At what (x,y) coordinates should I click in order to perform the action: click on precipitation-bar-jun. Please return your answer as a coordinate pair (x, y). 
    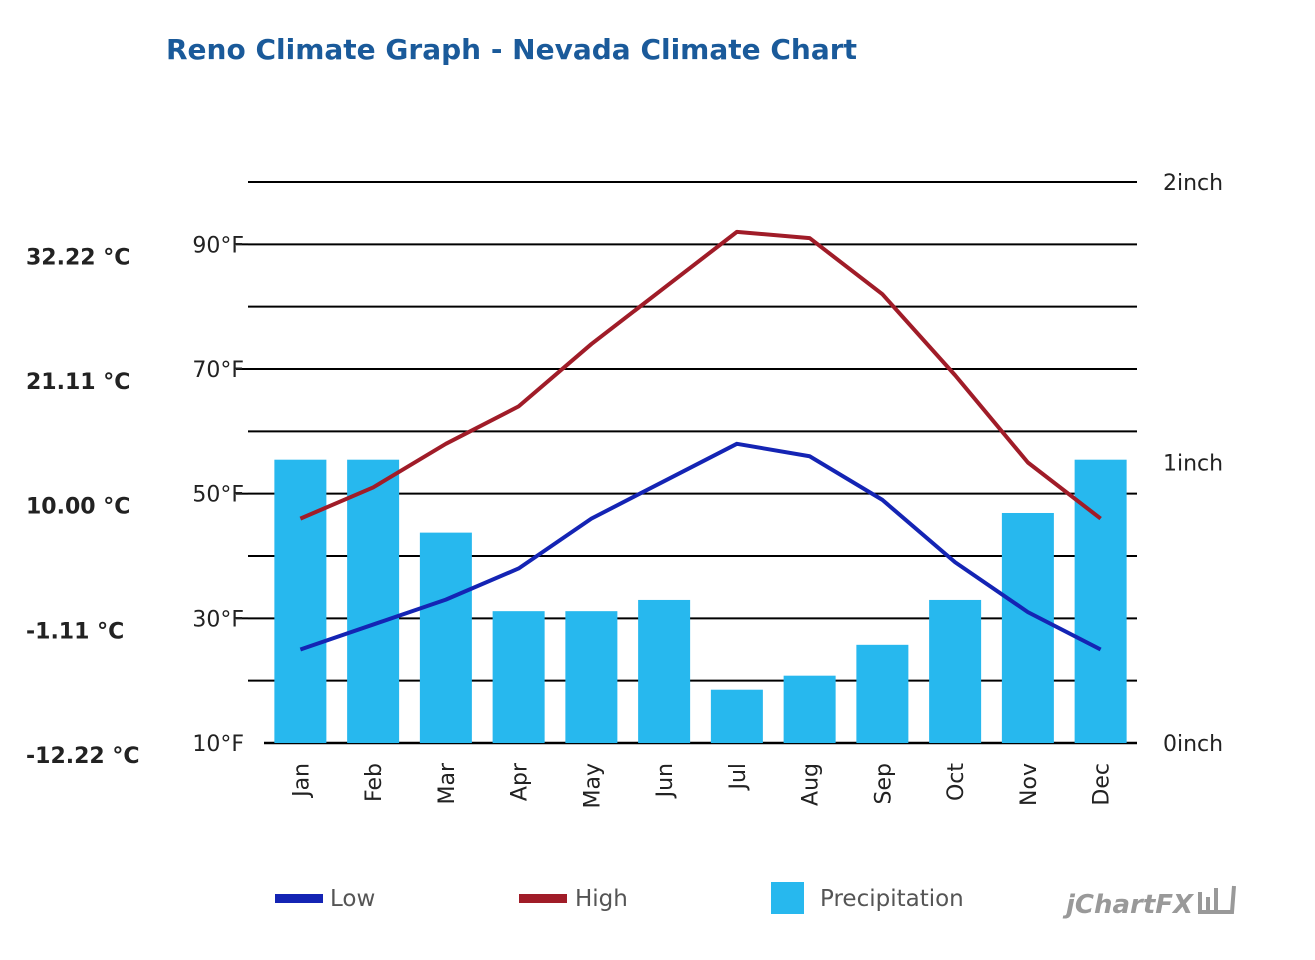
    Looking at the image, I should click on (664, 671).